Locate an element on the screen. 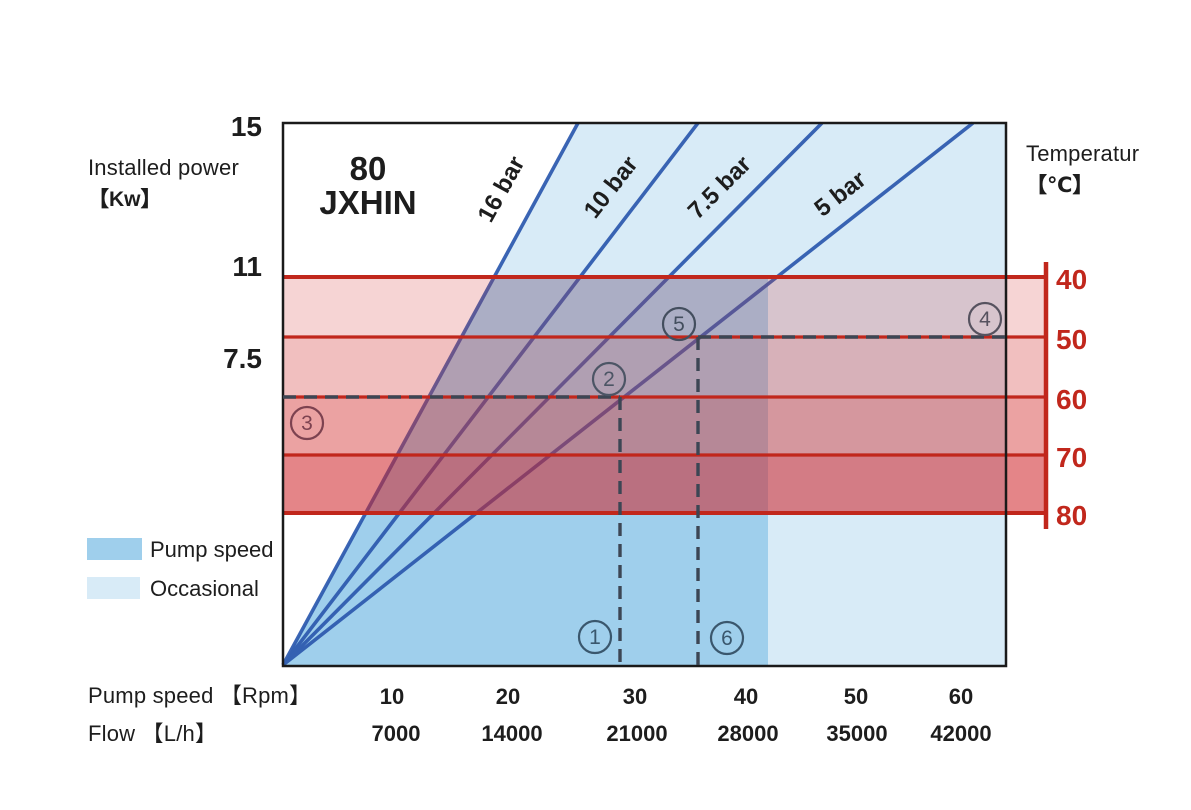 Image resolution: width=1191 pixels, height=810 pixels. rpm-tick-60: 60 is located at coordinates (961, 696).